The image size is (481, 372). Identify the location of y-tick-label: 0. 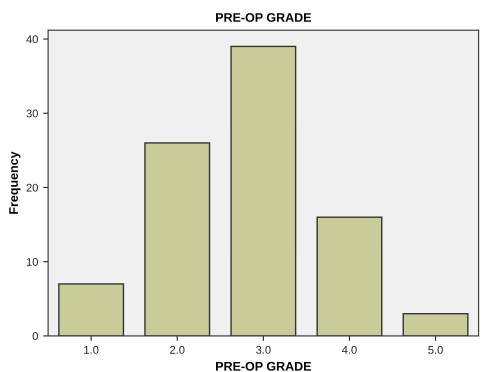
(35, 336).